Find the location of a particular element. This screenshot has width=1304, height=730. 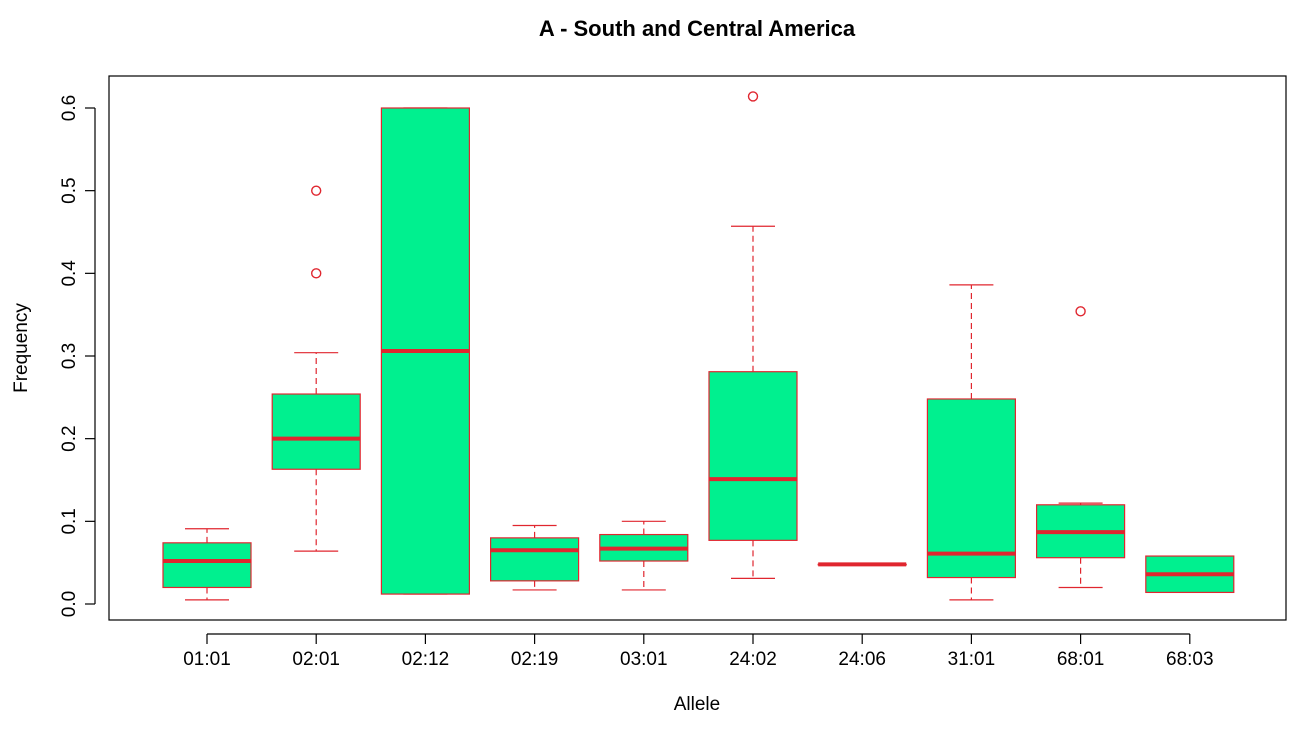

x-tick-label: 01:01 is located at coordinates (207, 659).